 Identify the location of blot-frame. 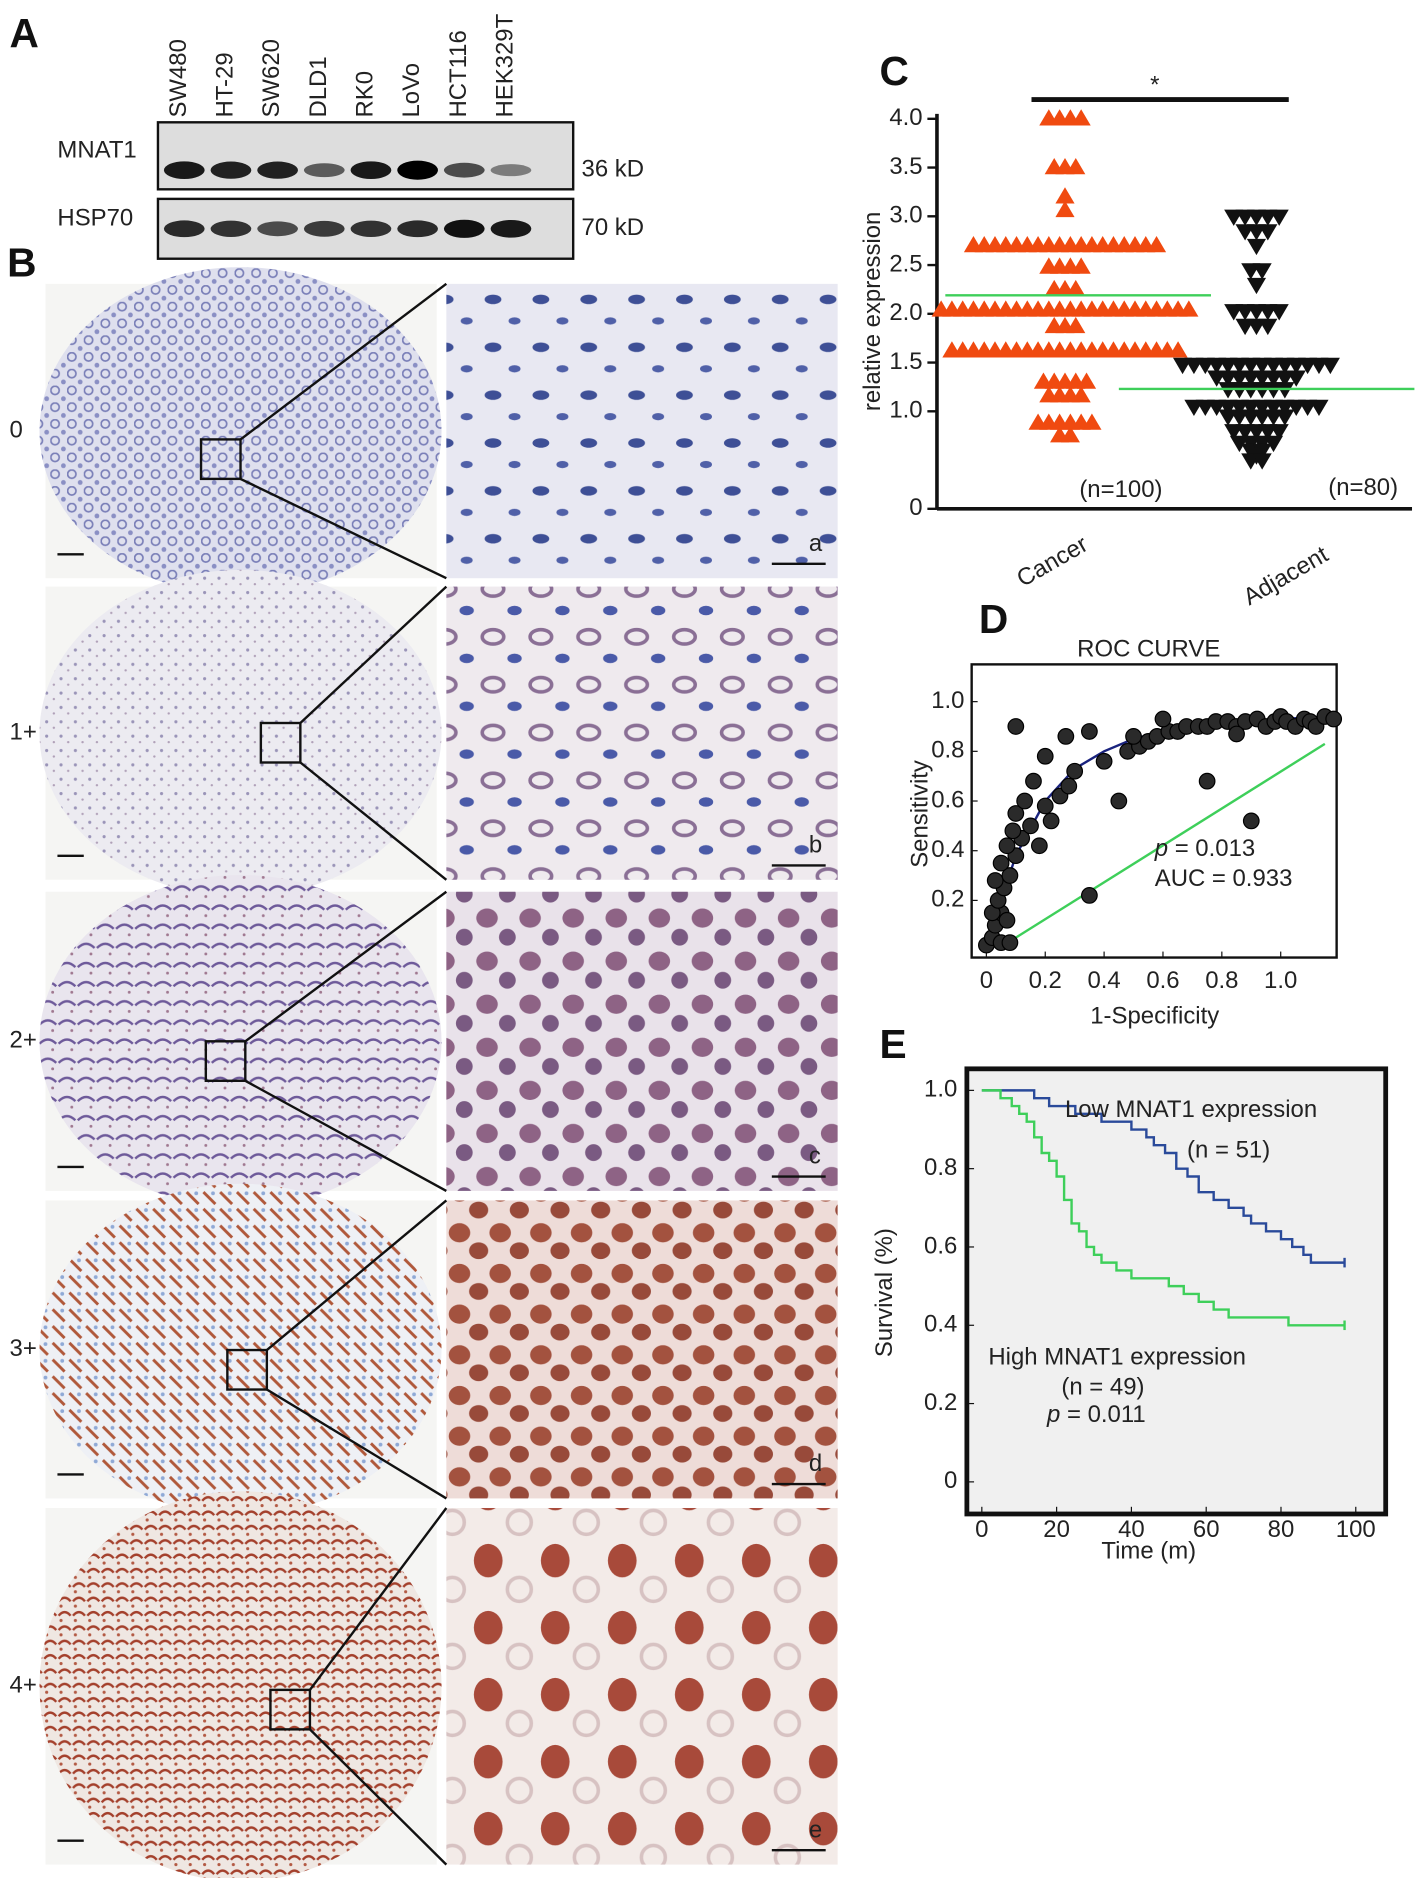
(365, 156).